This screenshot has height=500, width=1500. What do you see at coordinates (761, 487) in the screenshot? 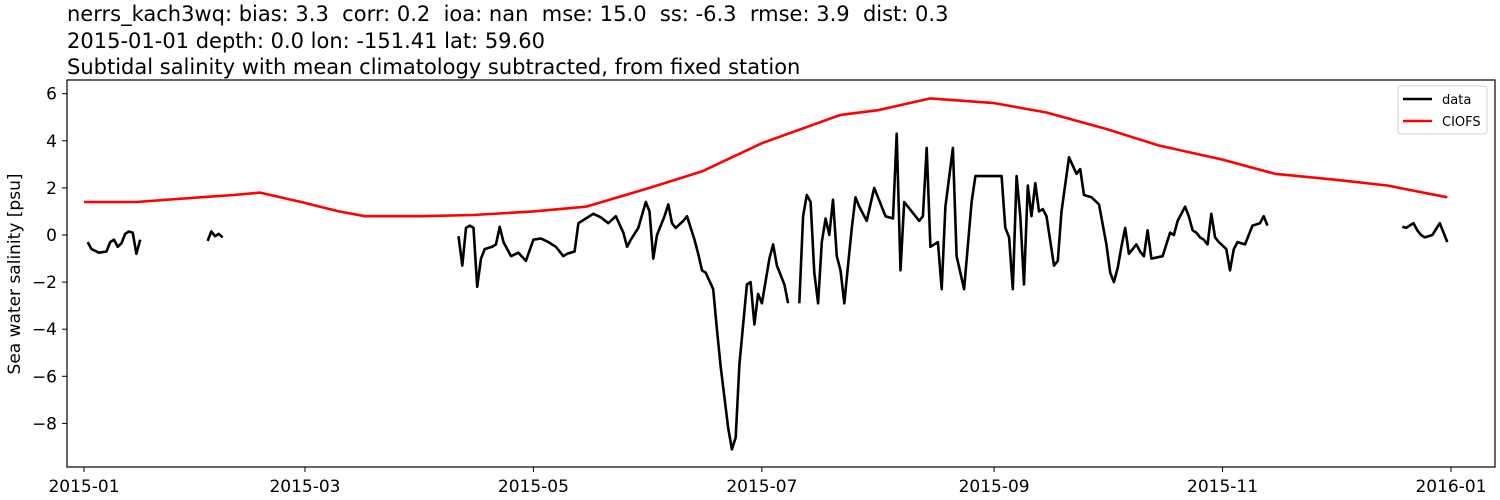
I see `x-tick-label: 2015-07` at bounding box center [761, 487].